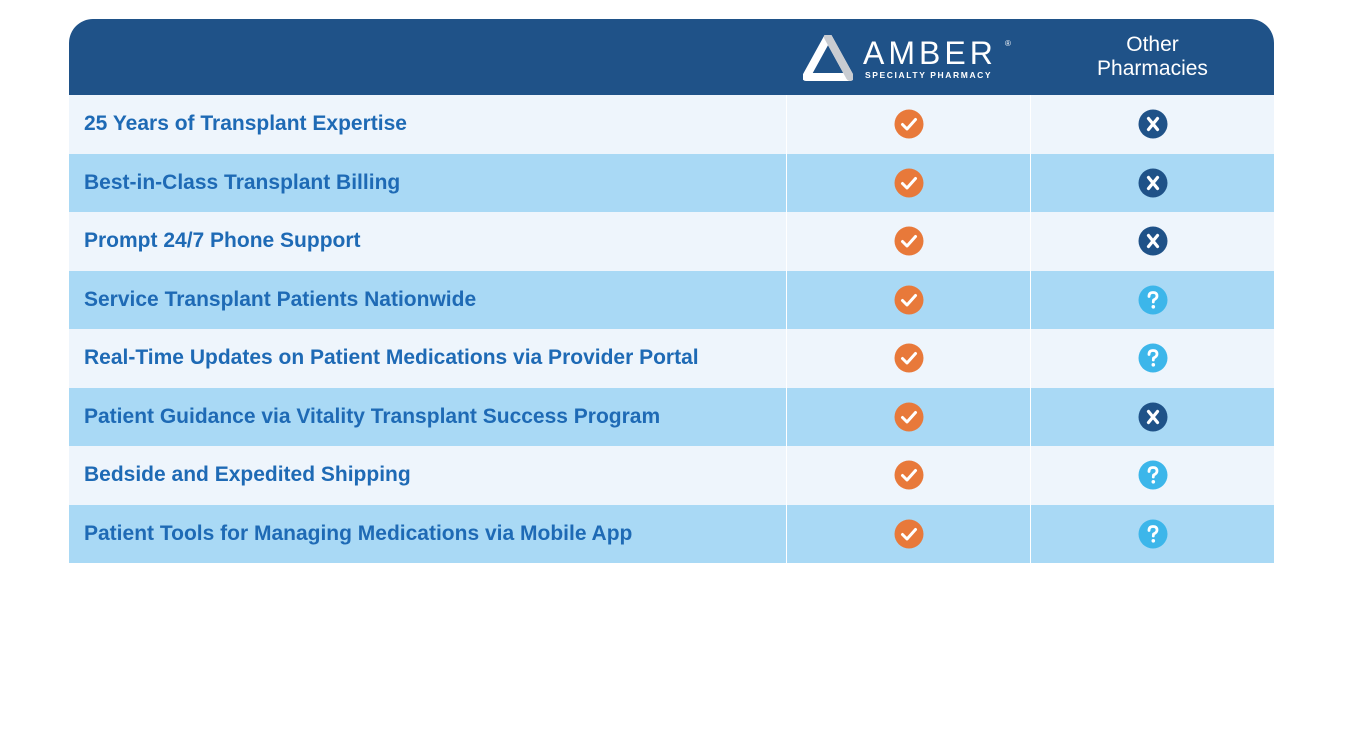 This screenshot has width=1346, height=746. What do you see at coordinates (1152, 68) in the screenshot?
I see `other-heading-line2: Pharmacies` at bounding box center [1152, 68].